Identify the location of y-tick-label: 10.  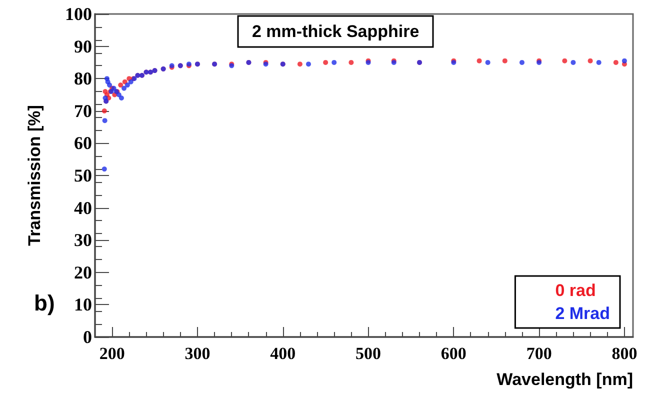
(83, 304).